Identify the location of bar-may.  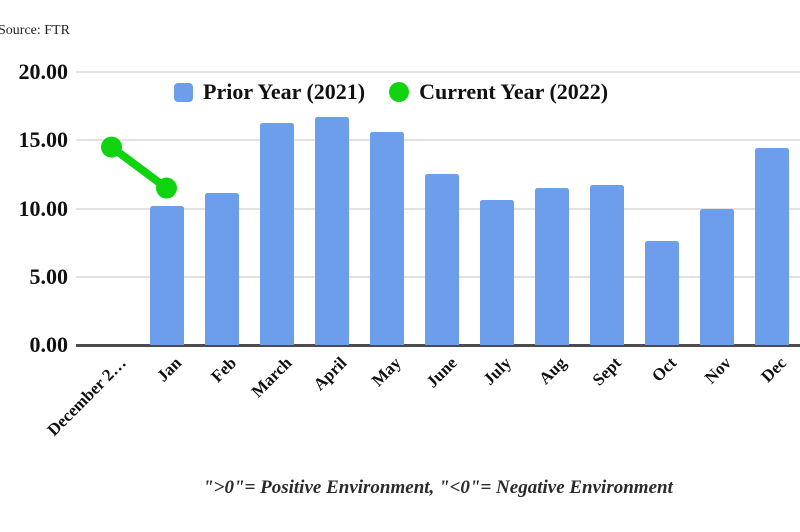
(386, 238).